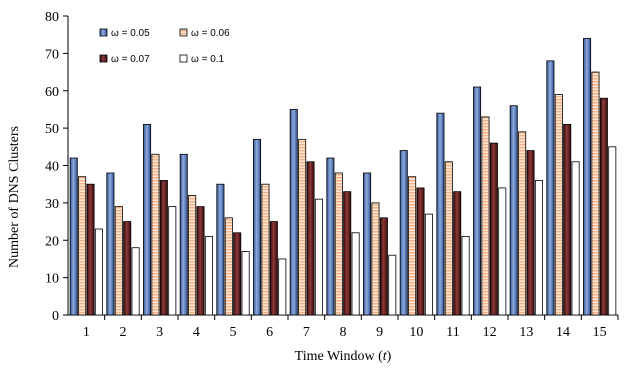 Image resolution: width=630 pixels, height=368 pixels. What do you see at coordinates (52, 279) in the screenshot?
I see `y-tick-label: 10` at bounding box center [52, 279].